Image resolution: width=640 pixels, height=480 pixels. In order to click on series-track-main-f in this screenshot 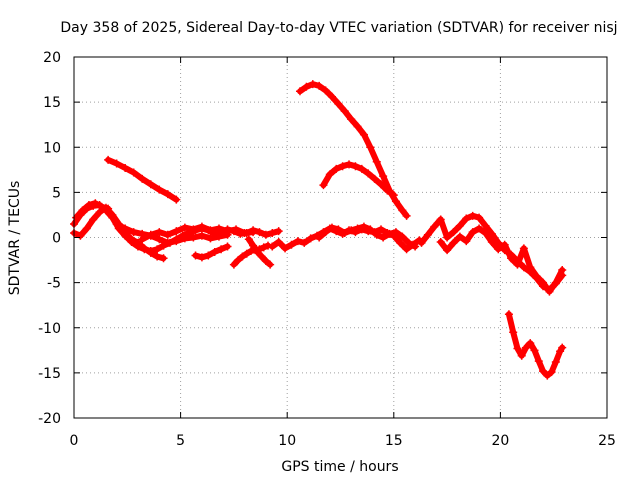, I will do `click(211, 252)`.